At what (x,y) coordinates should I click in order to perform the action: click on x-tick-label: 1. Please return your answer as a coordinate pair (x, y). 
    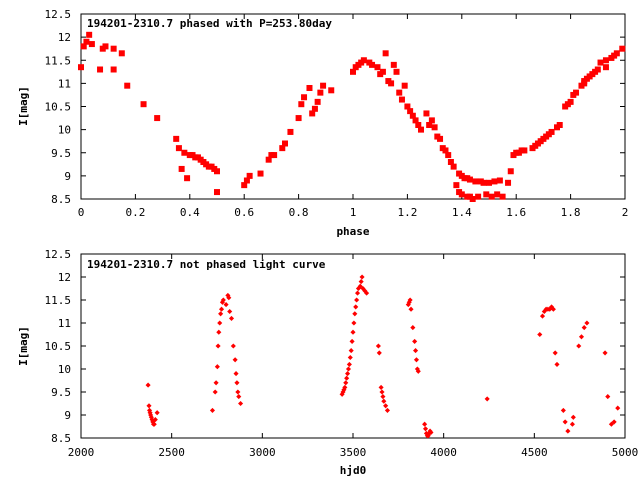
    Looking at the image, I should click on (353, 212).